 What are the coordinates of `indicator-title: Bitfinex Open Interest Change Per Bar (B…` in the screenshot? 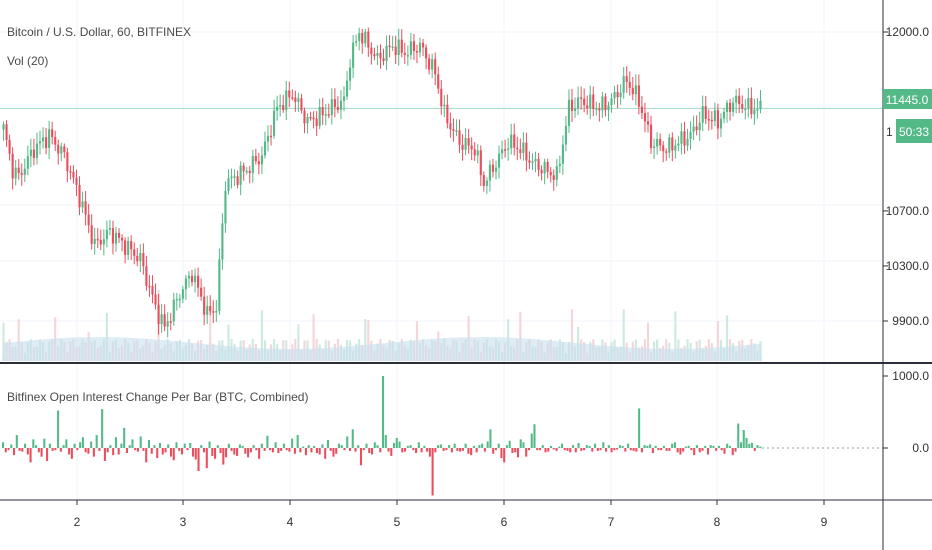 It's located at (157, 397).